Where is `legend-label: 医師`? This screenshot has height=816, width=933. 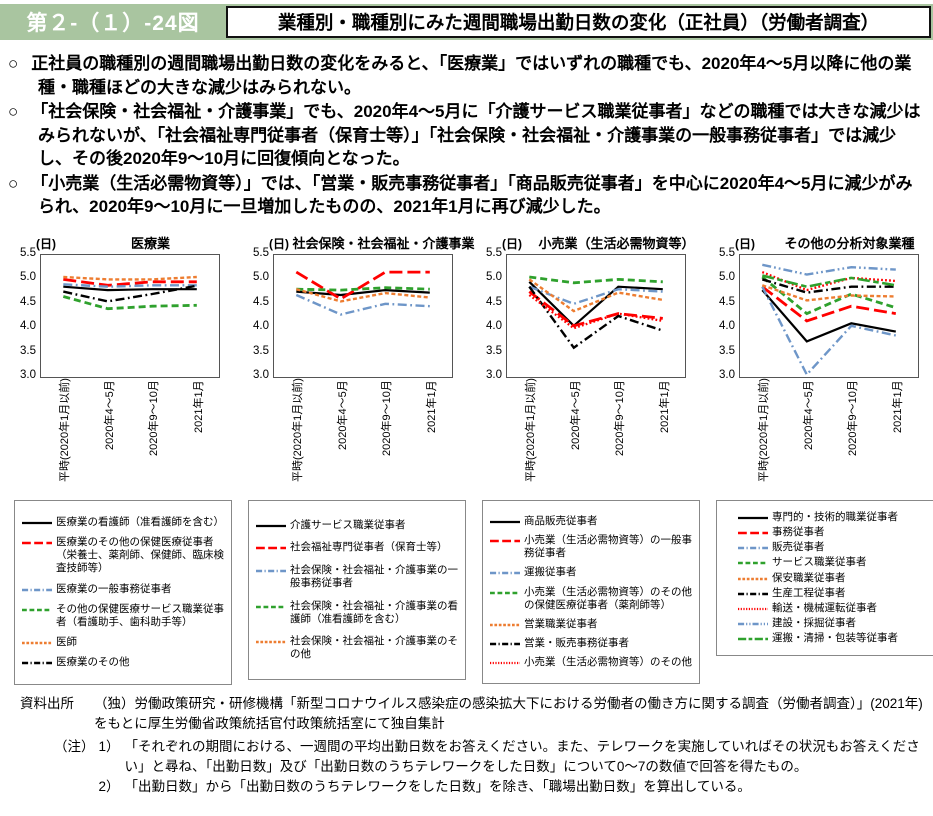
legend-label: 医師 is located at coordinates (66, 641).